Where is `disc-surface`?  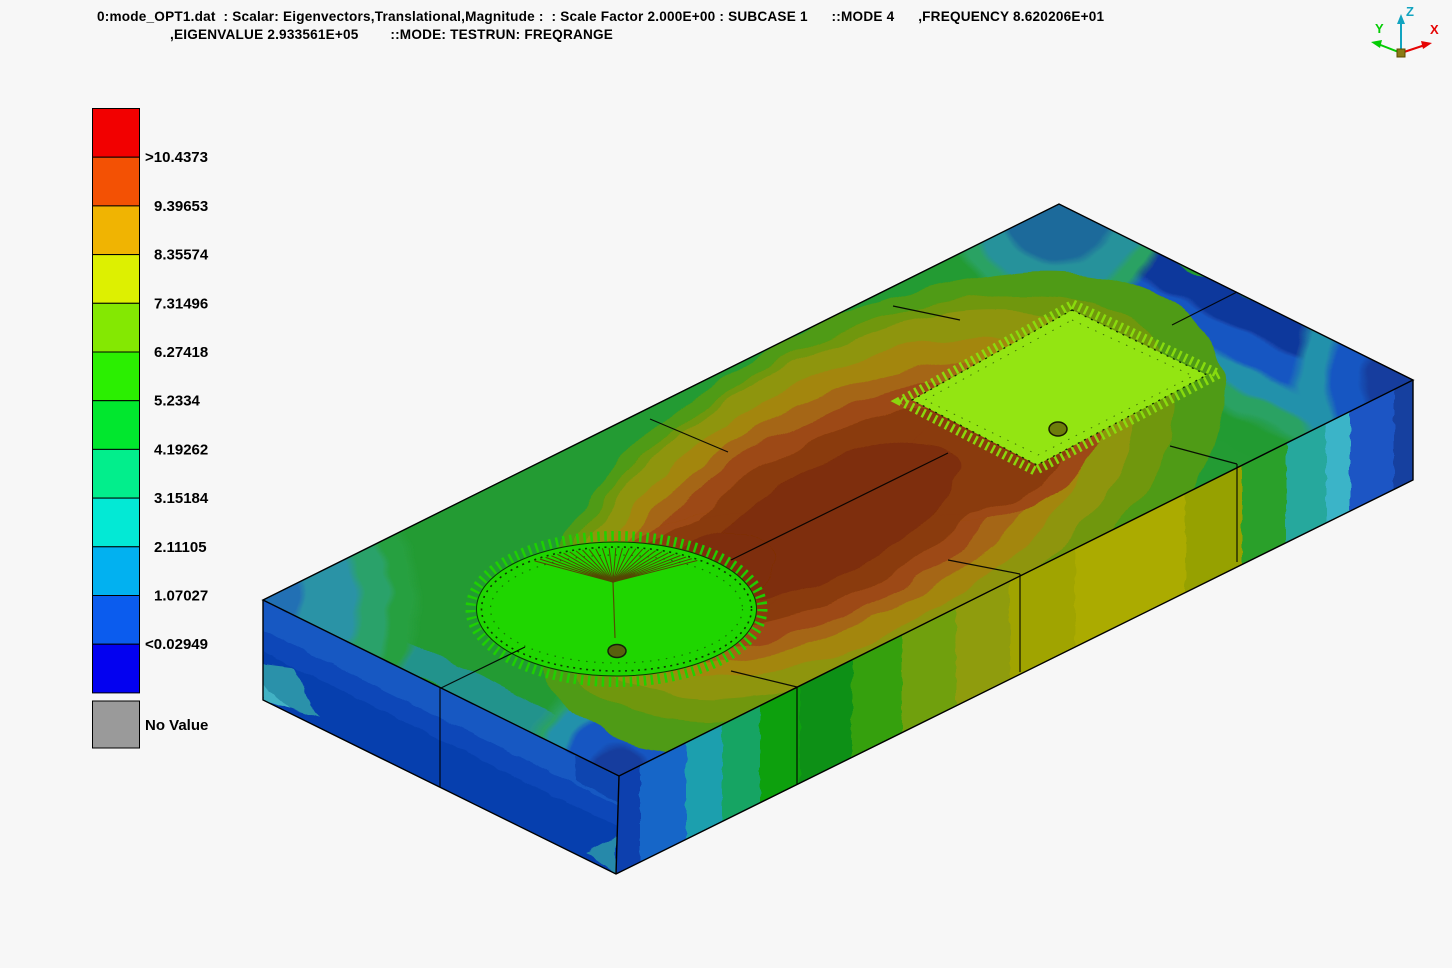
disc-surface is located at coordinates (616, 609).